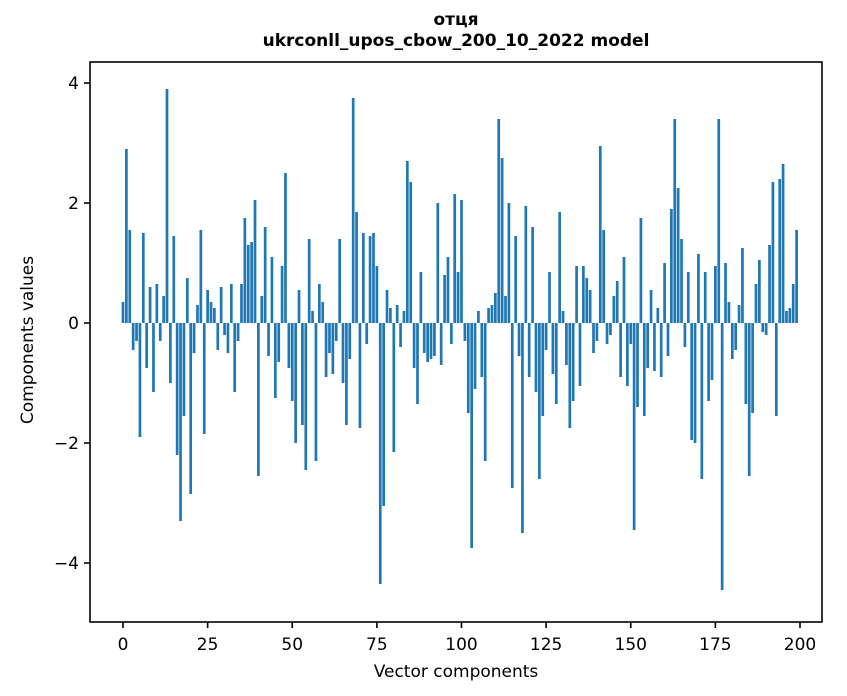 This screenshot has width=847, height=696. I want to click on y-tick-label: 0, so click(73, 324).